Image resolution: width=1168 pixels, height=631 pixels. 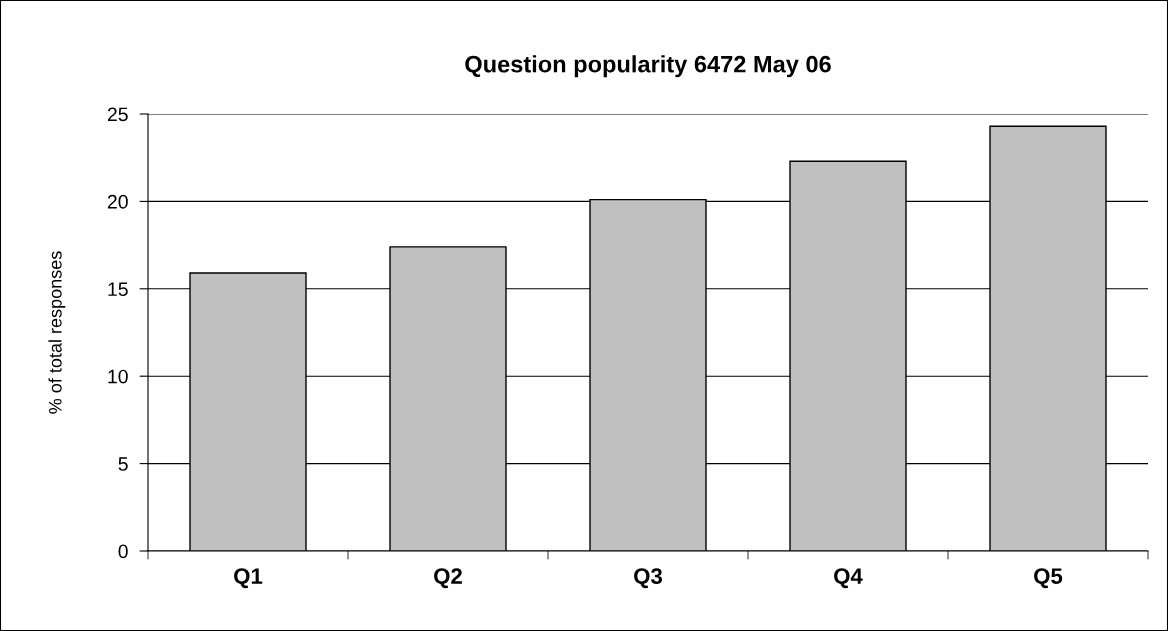 What do you see at coordinates (118, 376) in the screenshot?
I see `y-tick-label: 10` at bounding box center [118, 376].